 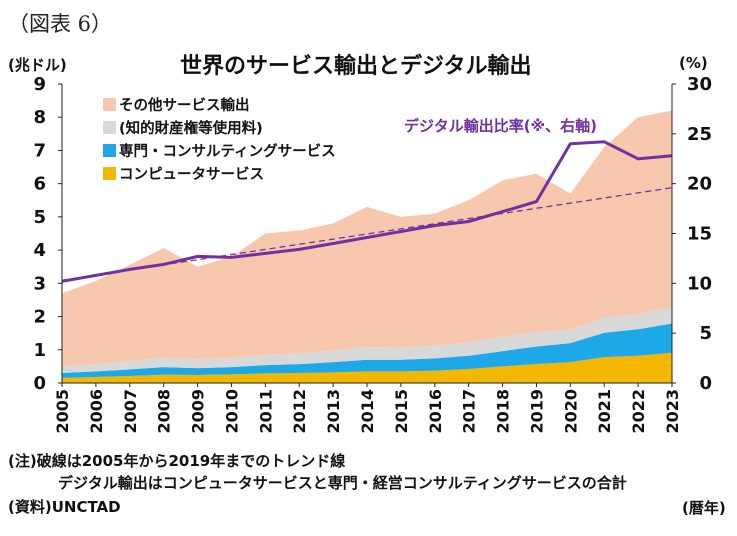 I want to click on ratio-line-annotation: デジタル輸出比率(※、右軸), so click(x=500, y=126).